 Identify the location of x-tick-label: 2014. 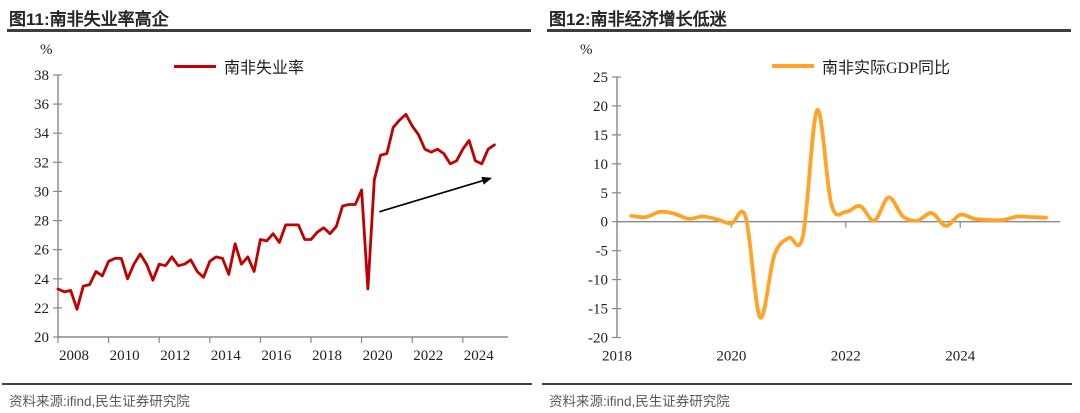
(226, 356).